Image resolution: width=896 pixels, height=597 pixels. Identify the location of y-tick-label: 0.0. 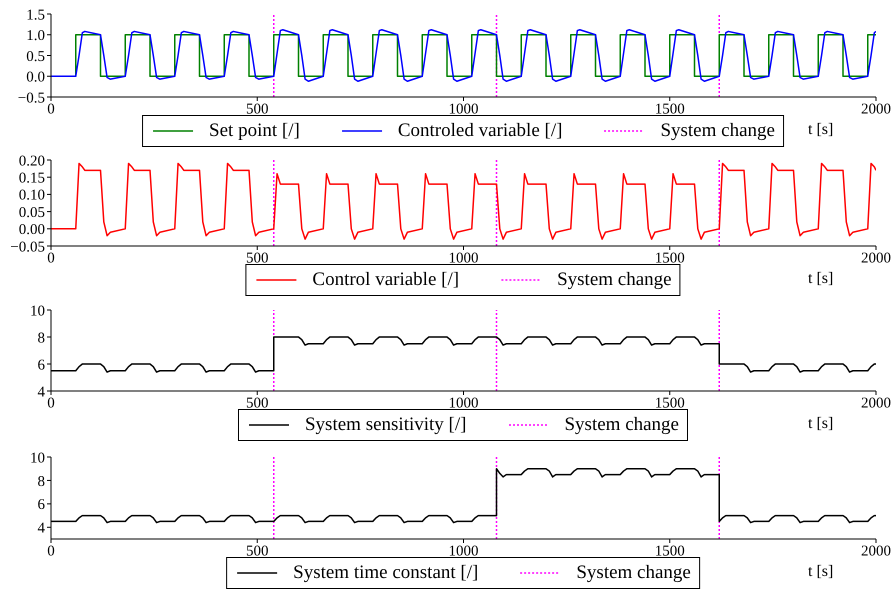
(35, 78).